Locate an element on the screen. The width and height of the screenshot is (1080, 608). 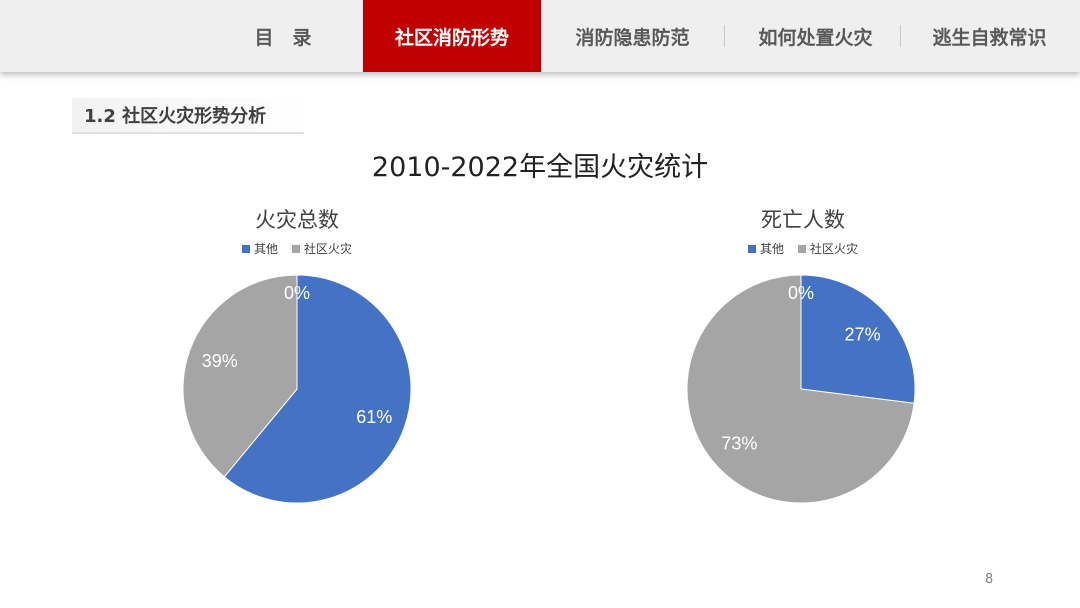
chart-2-title: 死亡人数 is located at coordinates (803, 220).